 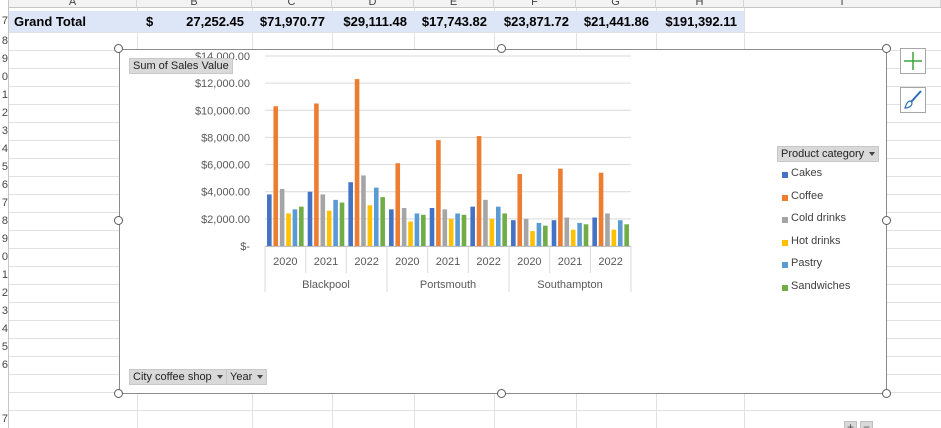 What do you see at coordinates (701, 21) in the screenshot?
I see `grand-total-cell: $191,392.11` at bounding box center [701, 21].